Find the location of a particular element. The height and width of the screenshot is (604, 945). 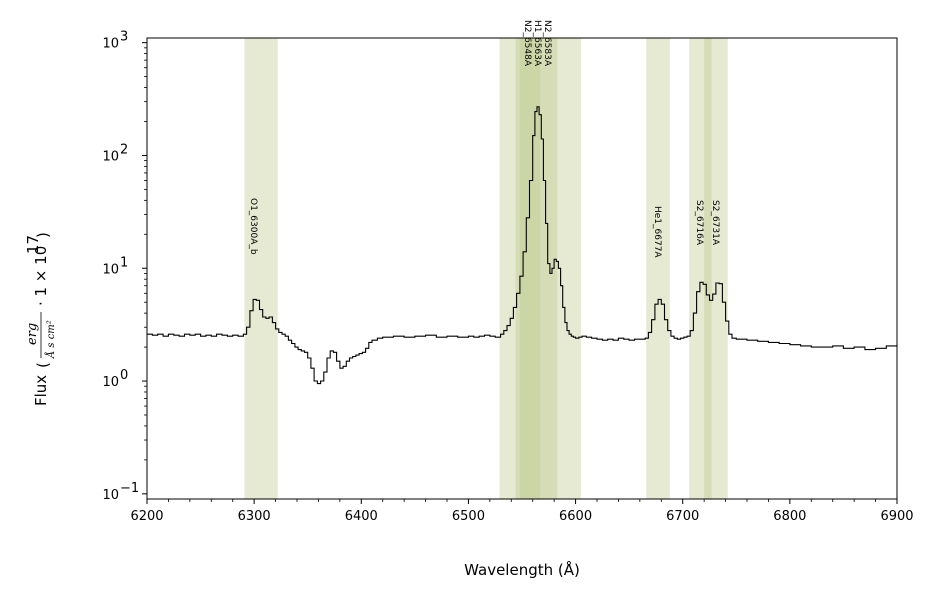

y-axis-label-scale-exponent: 17 is located at coordinates (33, 244).